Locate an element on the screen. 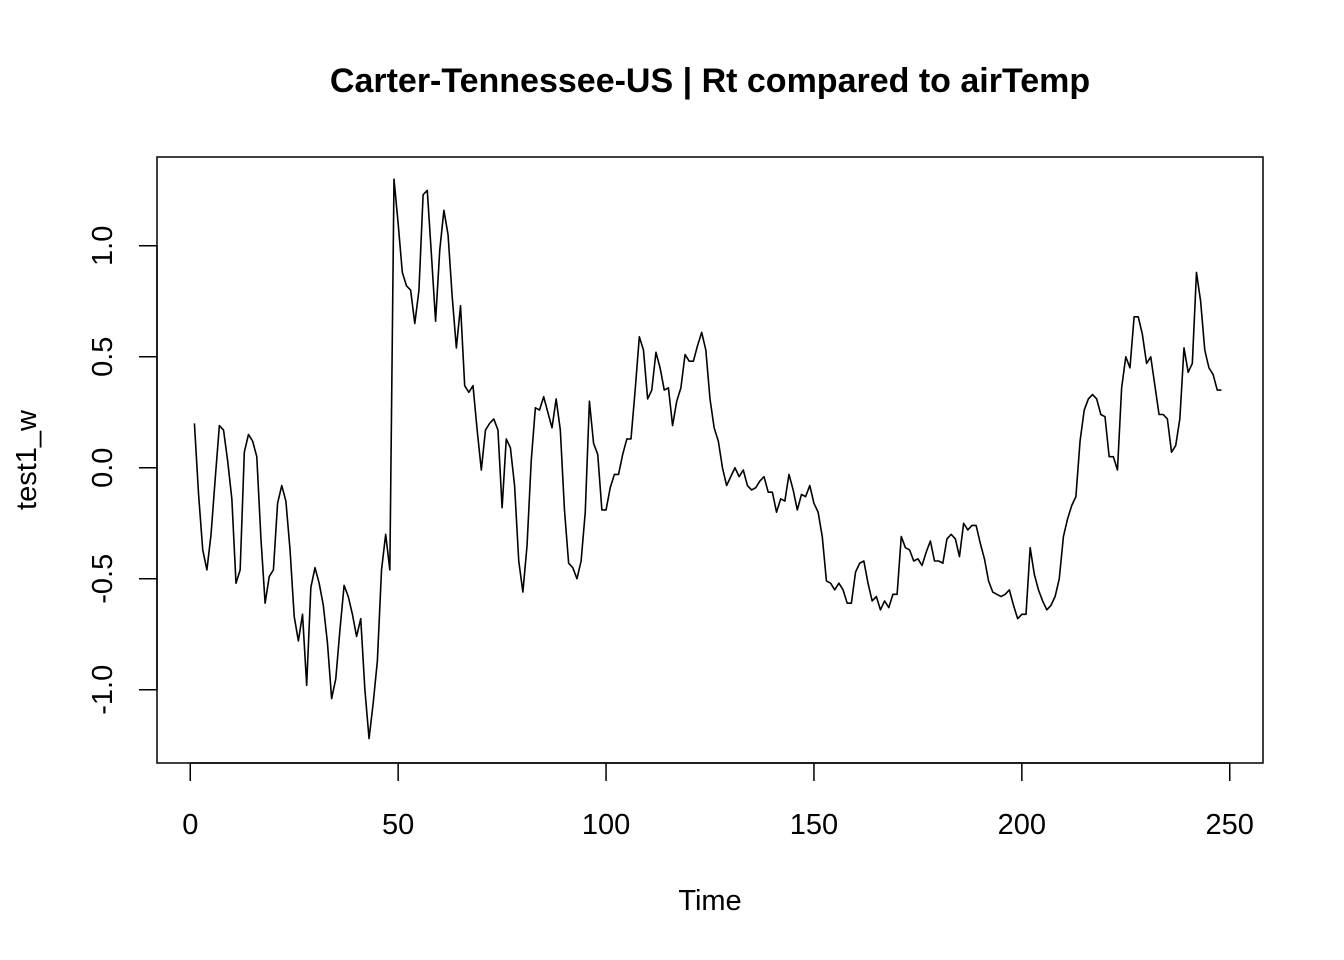 The image size is (1344, 960). x-tick-label: 0 is located at coordinates (190, 825).